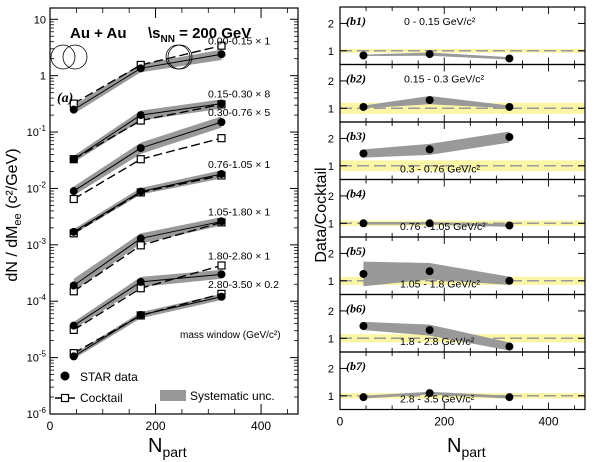 The image size is (600, 462). Describe the element at coordinates (232, 396) in the screenshot. I see `legend-systematic-label: Systematic unc.` at that location.